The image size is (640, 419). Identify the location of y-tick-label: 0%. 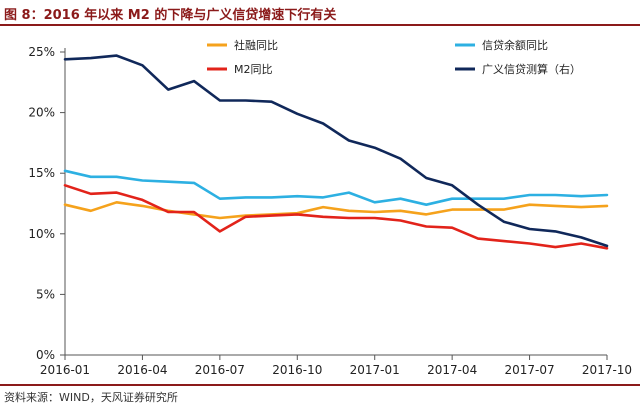
(45, 355).